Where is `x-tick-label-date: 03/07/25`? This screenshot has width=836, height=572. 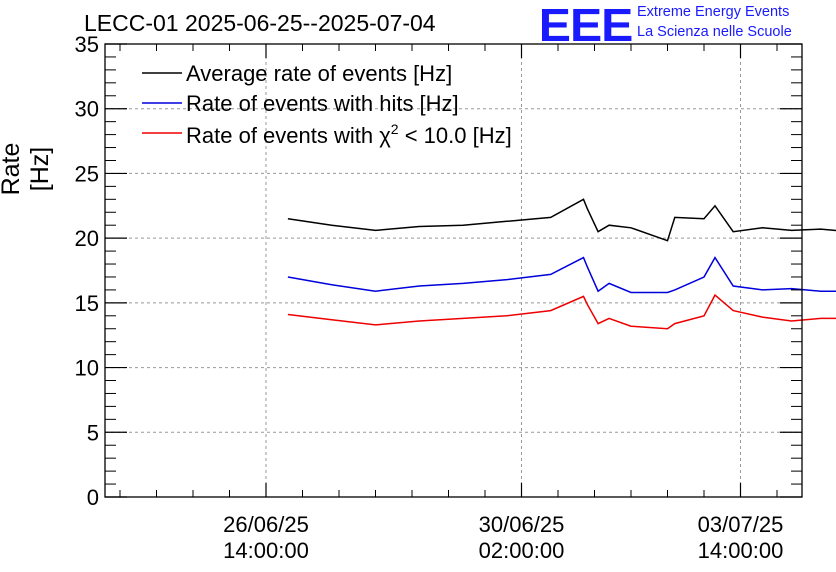 x-tick-label-date: 03/07/25 is located at coordinates (741, 524).